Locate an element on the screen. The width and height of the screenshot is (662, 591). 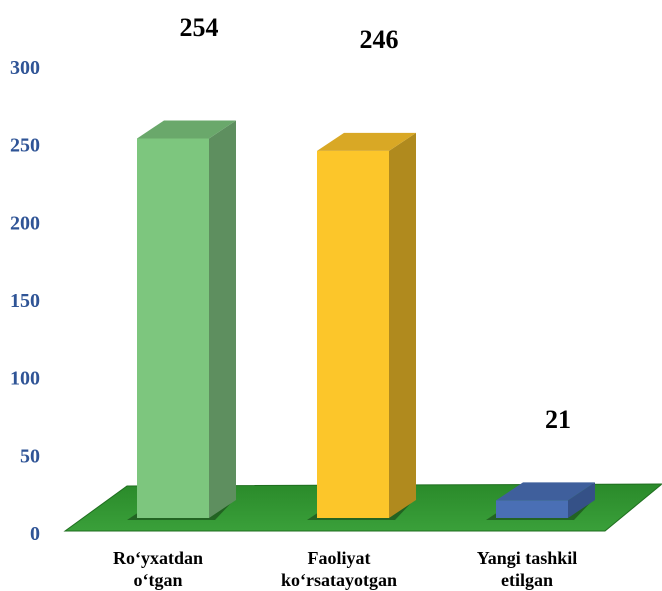
y-tick-label: 0 is located at coordinates (35, 534).